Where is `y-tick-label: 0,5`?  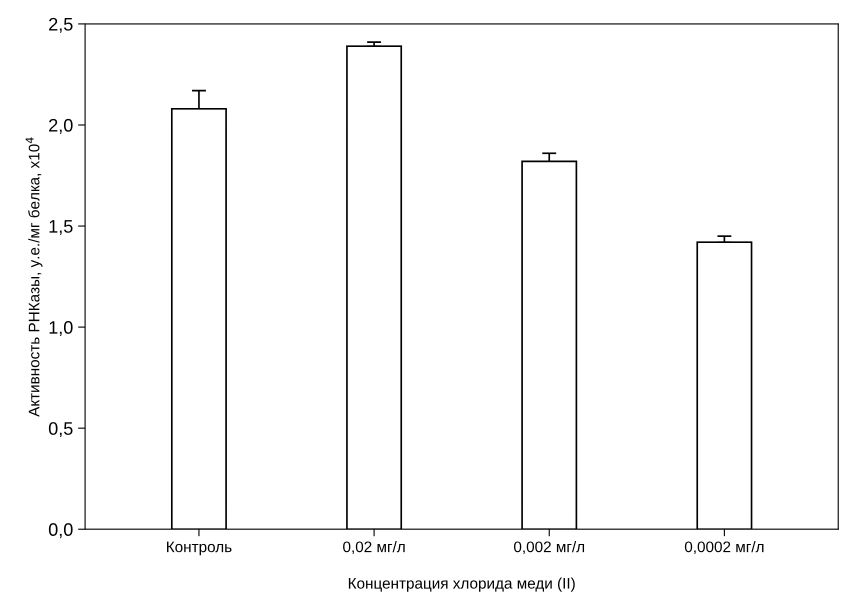 y-tick-label: 0,5 is located at coordinates (60, 430).